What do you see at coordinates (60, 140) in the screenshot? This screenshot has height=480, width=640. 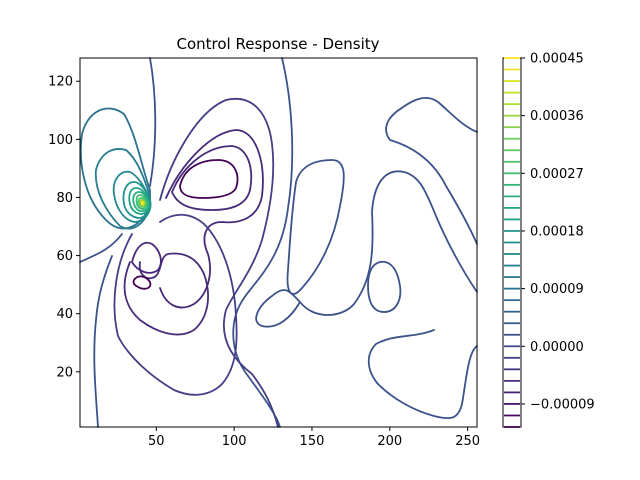 I see `y-tick-label: 100` at bounding box center [60, 140].